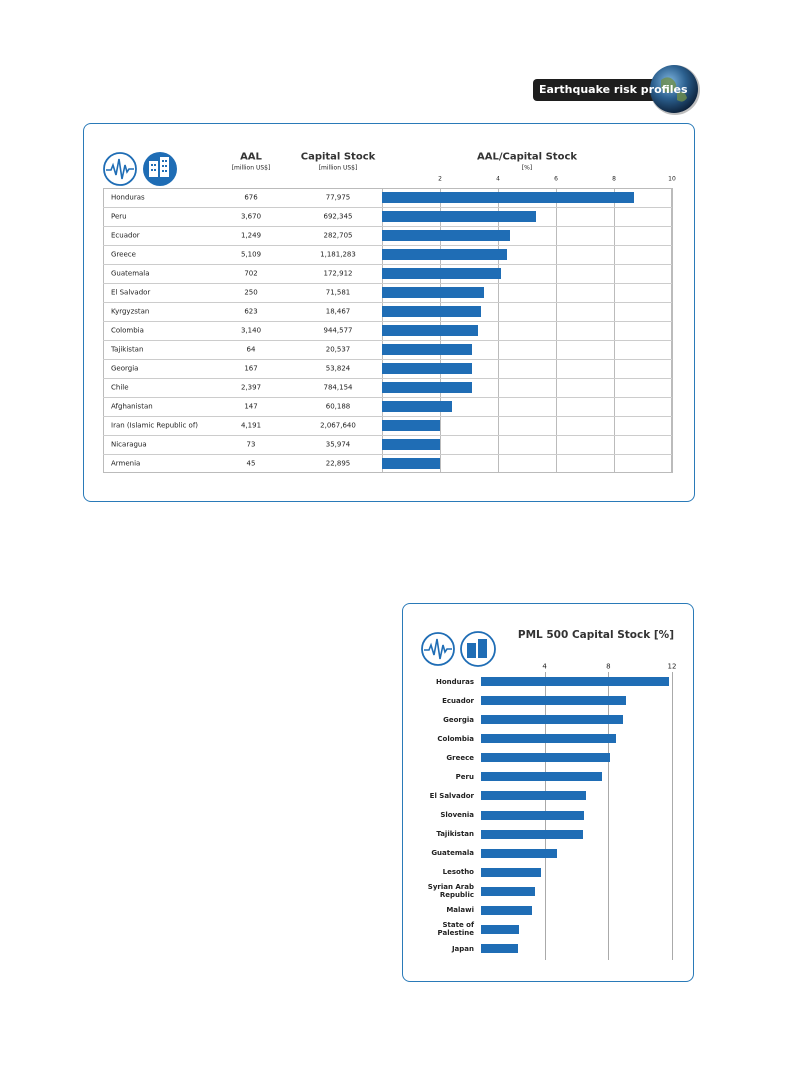  What do you see at coordinates (155, 425) in the screenshot?
I see `row-label: Iran (Islamic Republic of)` at bounding box center [155, 425].